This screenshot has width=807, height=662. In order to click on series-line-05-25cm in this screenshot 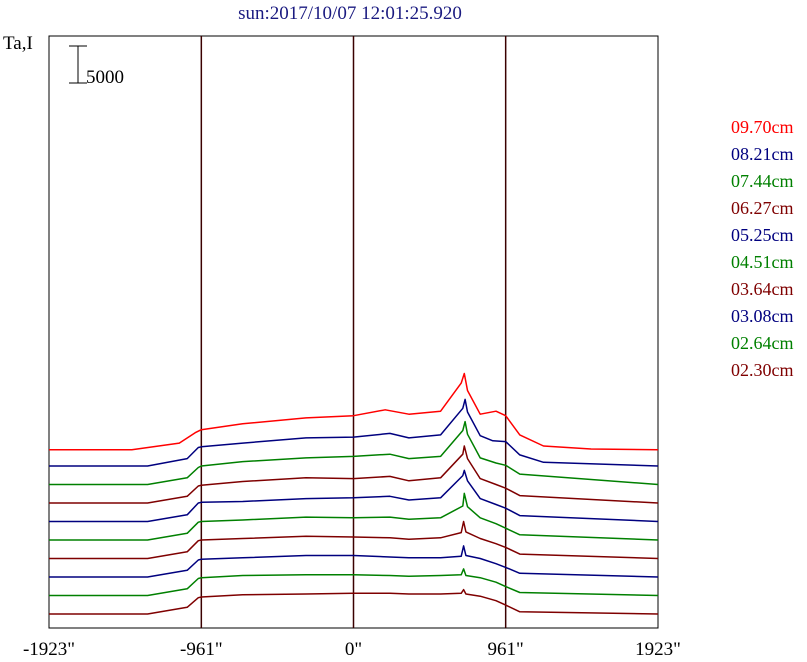, I will do `click(354, 496)`.